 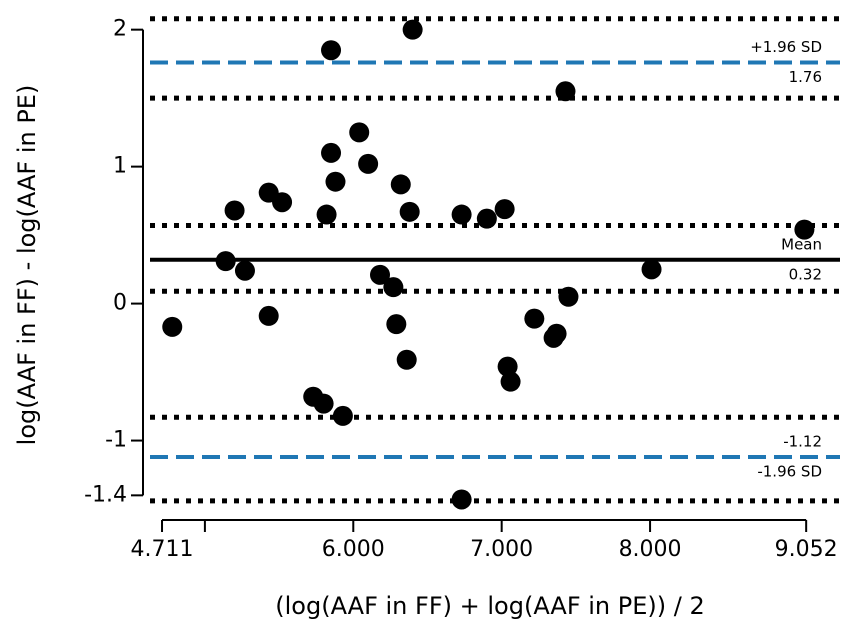 What do you see at coordinates (806, 549) in the screenshot?
I see `x-tick-label: 9.052` at bounding box center [806, 549].